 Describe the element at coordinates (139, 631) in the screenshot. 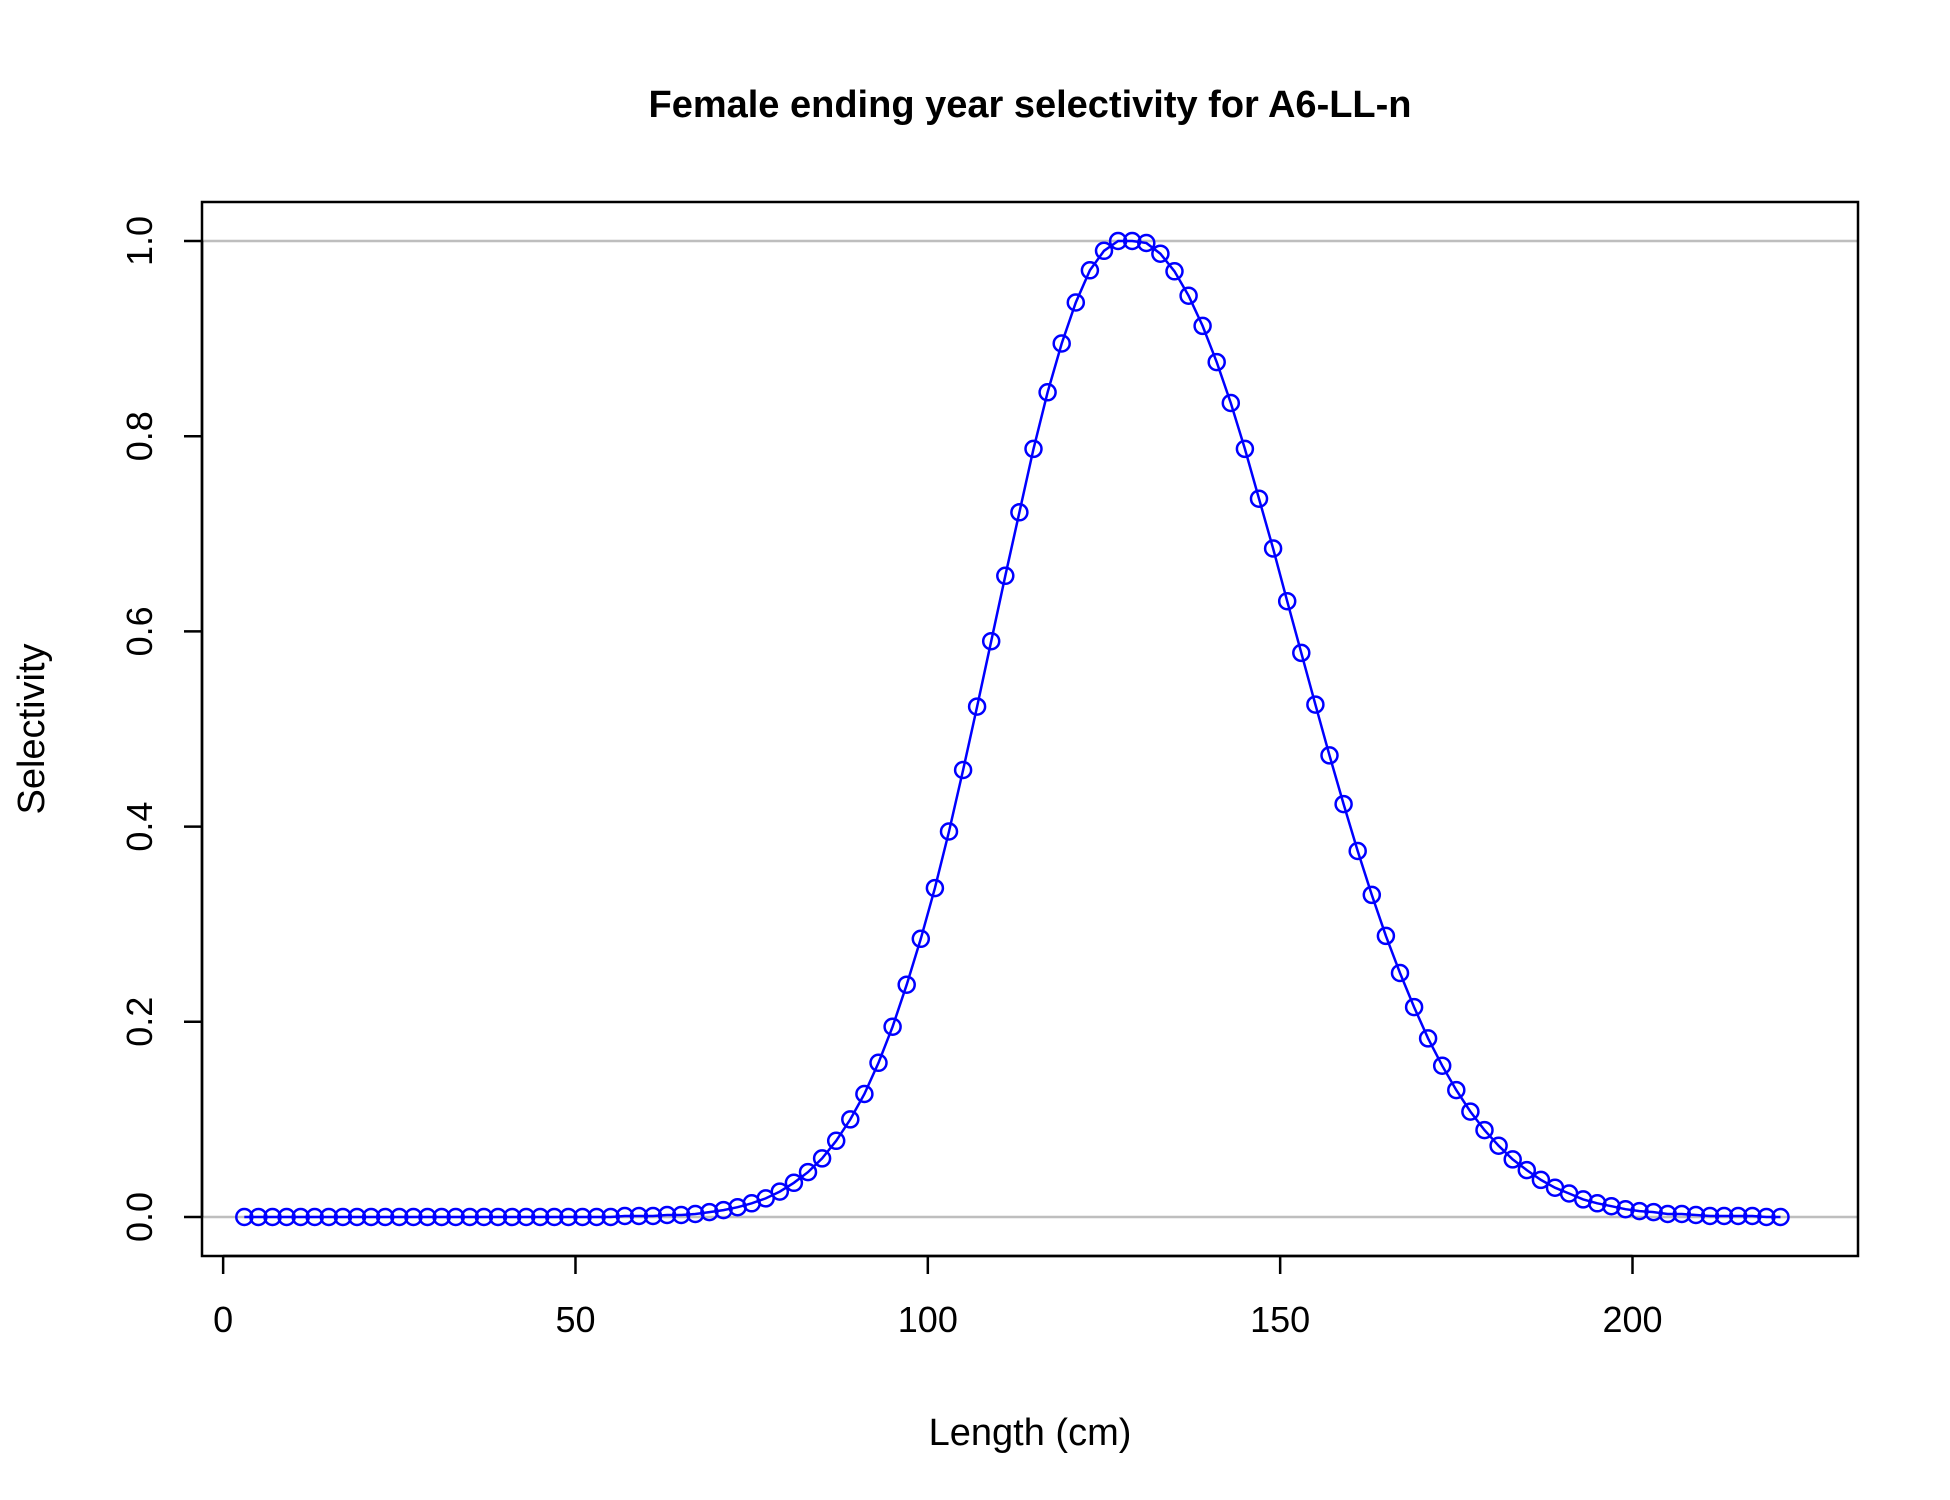

I see `y-tick-label: 0.6` at that location.